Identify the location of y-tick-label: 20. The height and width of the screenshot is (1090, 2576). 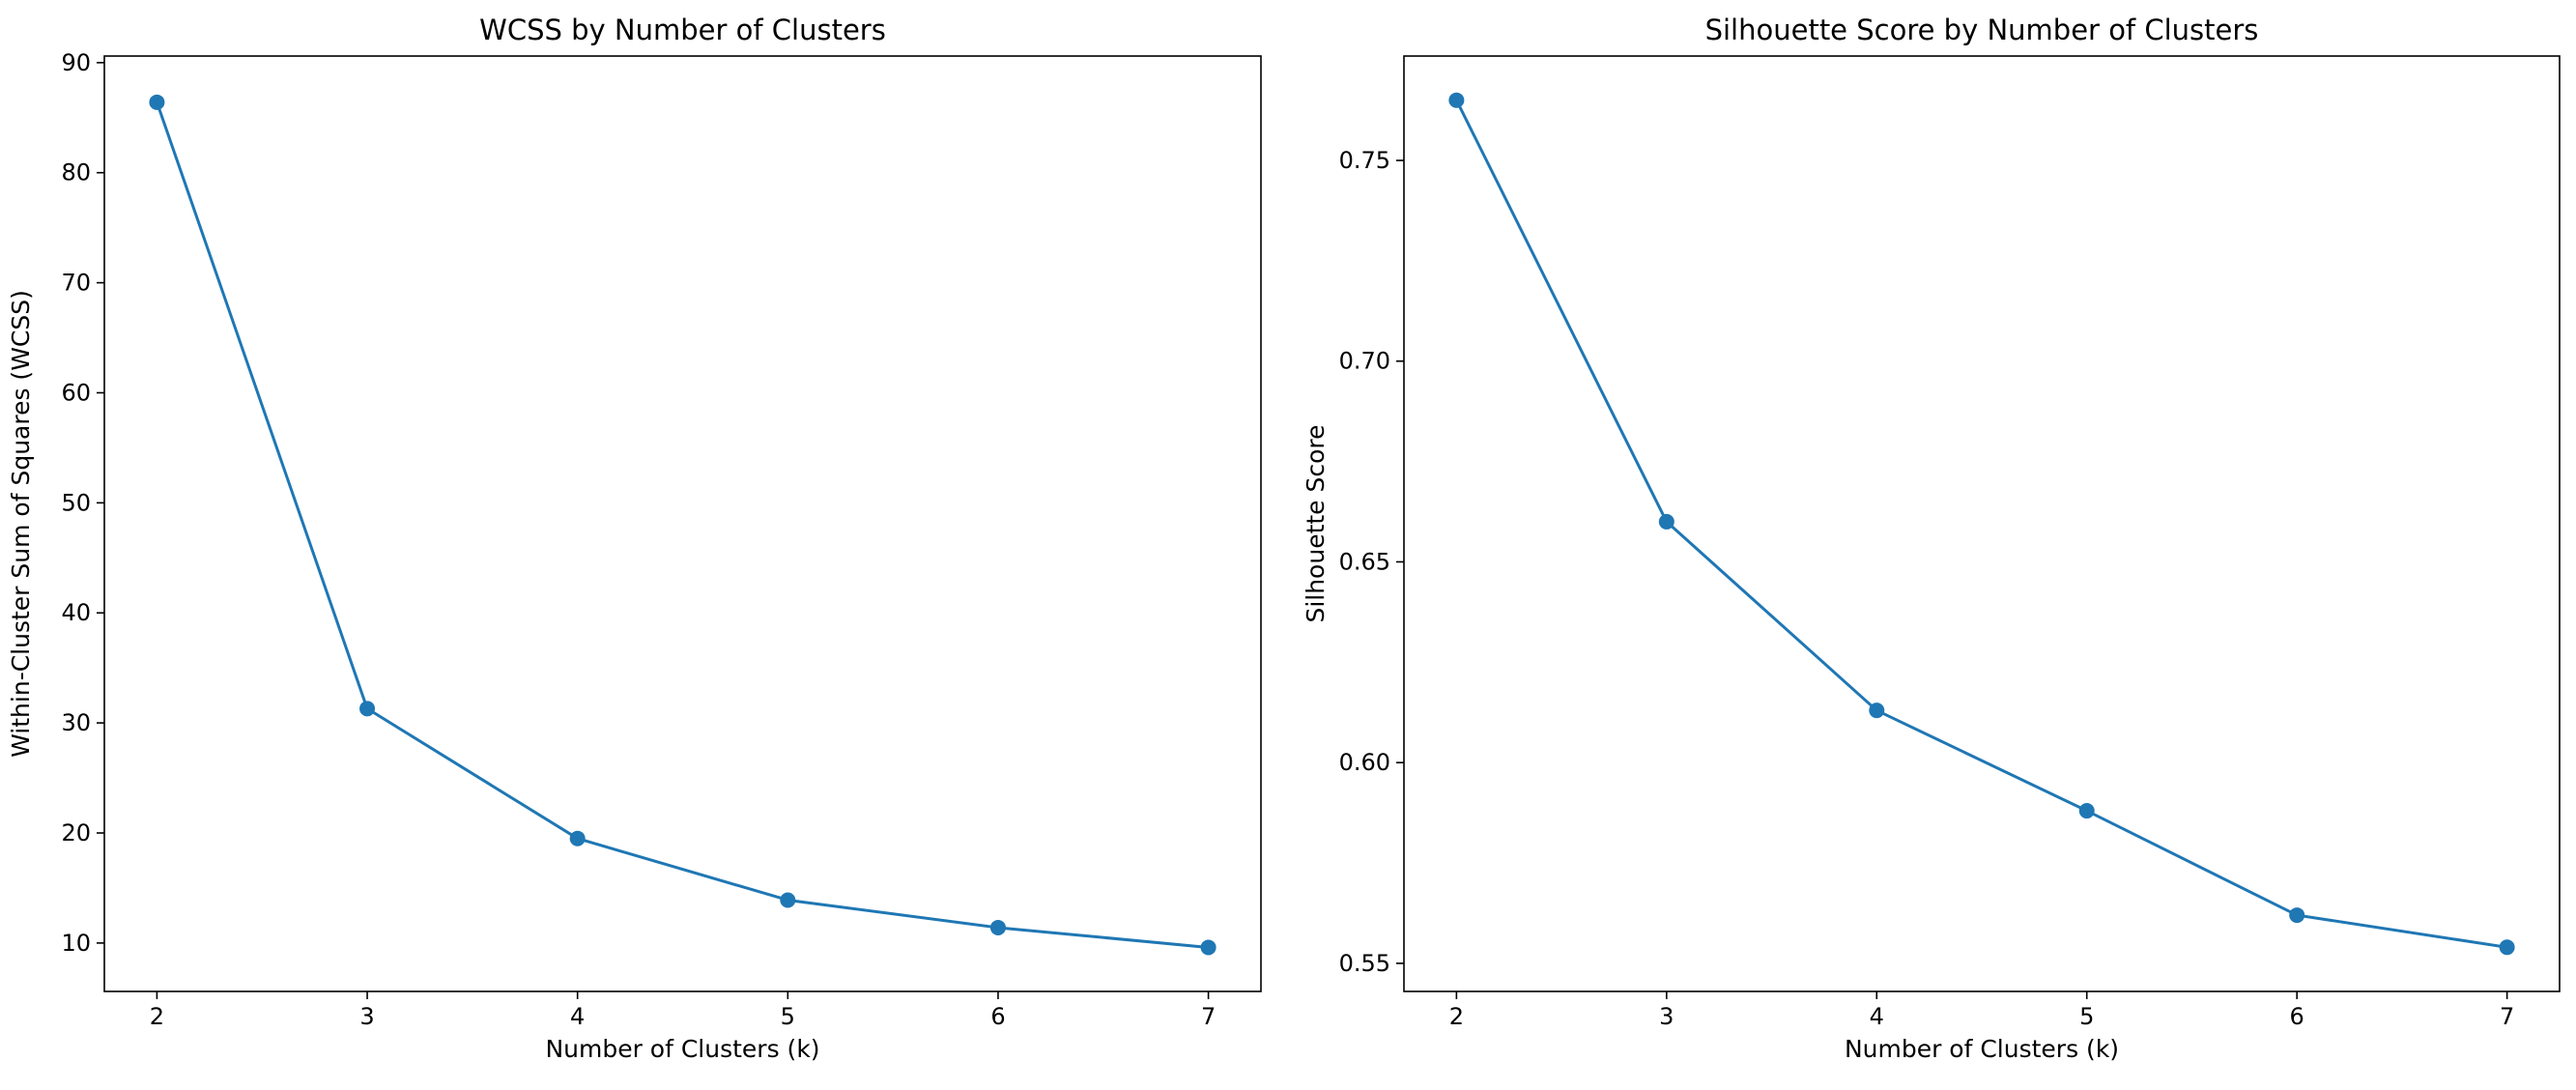
(76, 832).